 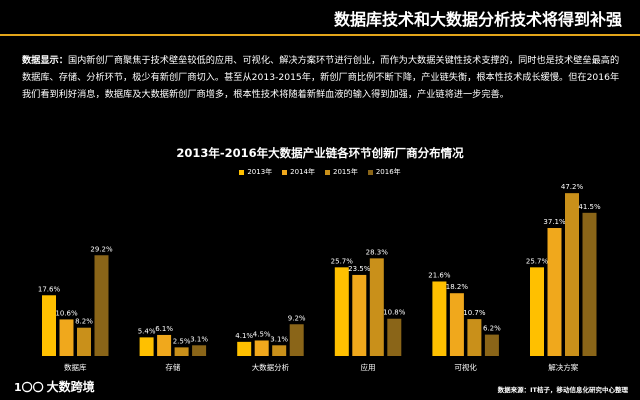 What do you see at coordinates (377, 252) in the screenshot?
I see `data-label: 28.3%` at bounding box center [377, 252].